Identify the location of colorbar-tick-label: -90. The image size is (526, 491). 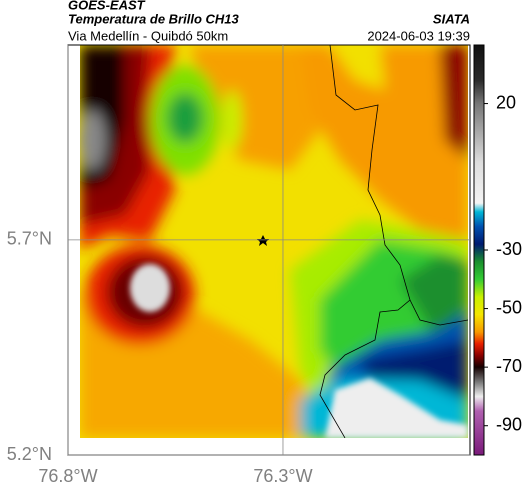
(509, 424).